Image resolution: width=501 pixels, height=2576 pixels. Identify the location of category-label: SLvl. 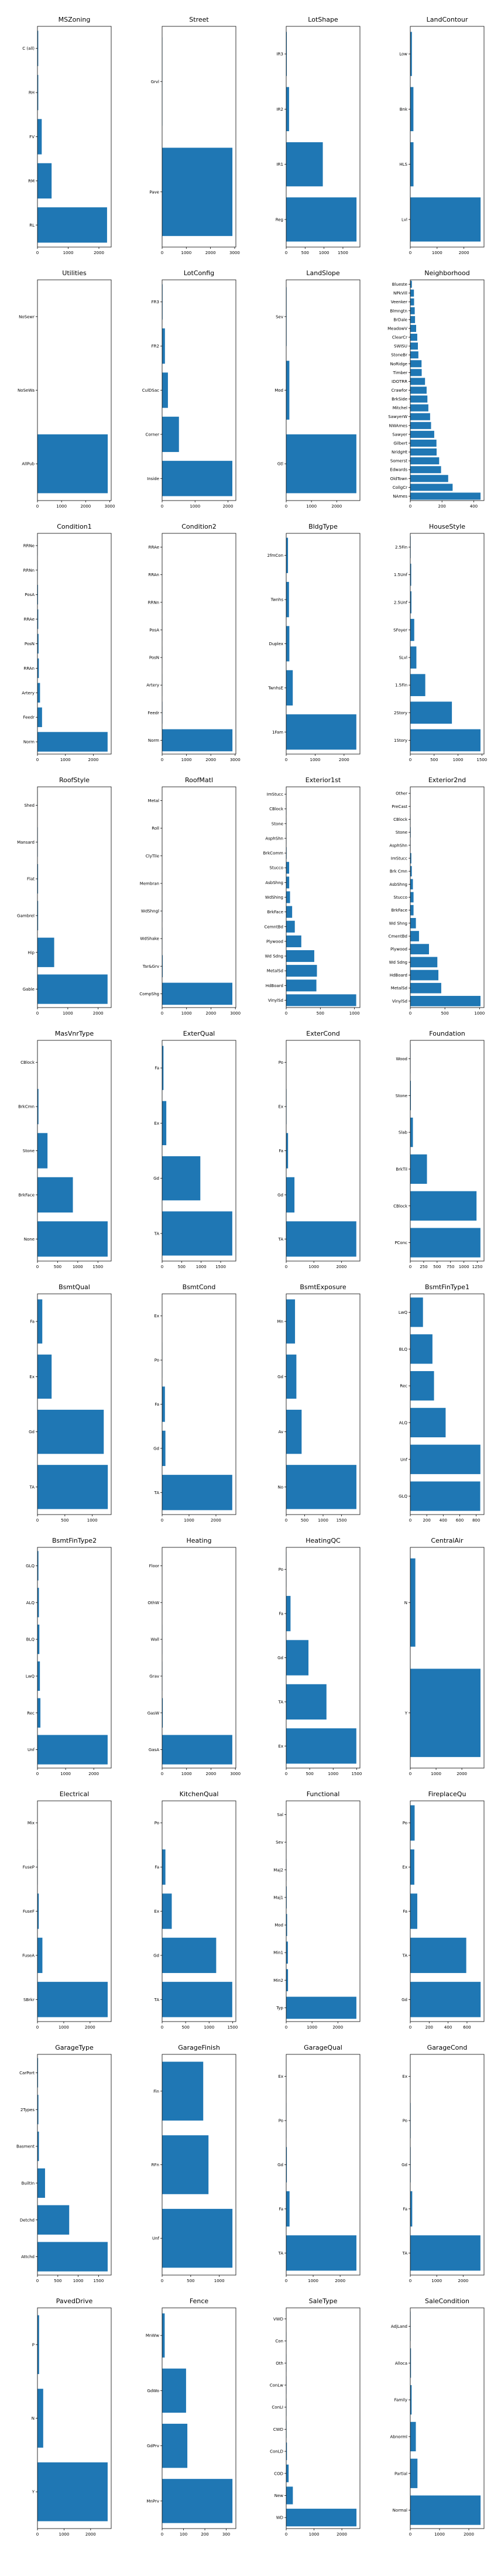
(403, 658).